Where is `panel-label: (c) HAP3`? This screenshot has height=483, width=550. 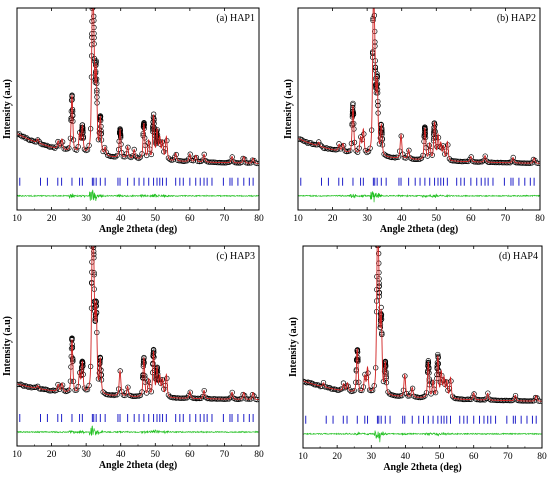
panel-label: (c) HAP3 is located at coordinates (235, 256).